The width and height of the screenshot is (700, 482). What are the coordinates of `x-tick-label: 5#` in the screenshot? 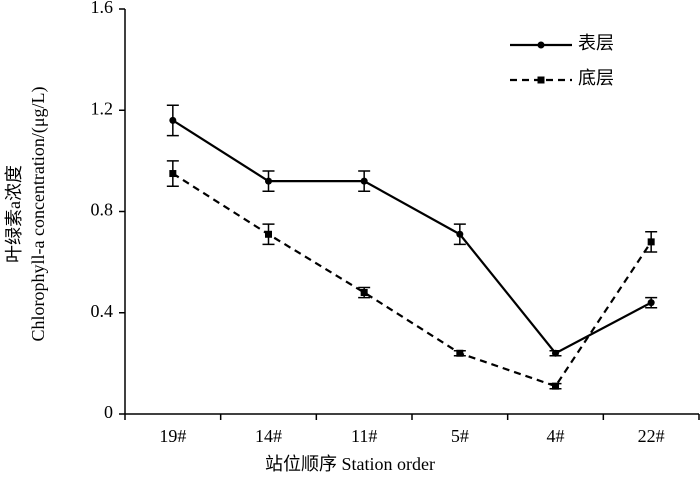 It's located at (460, 436).